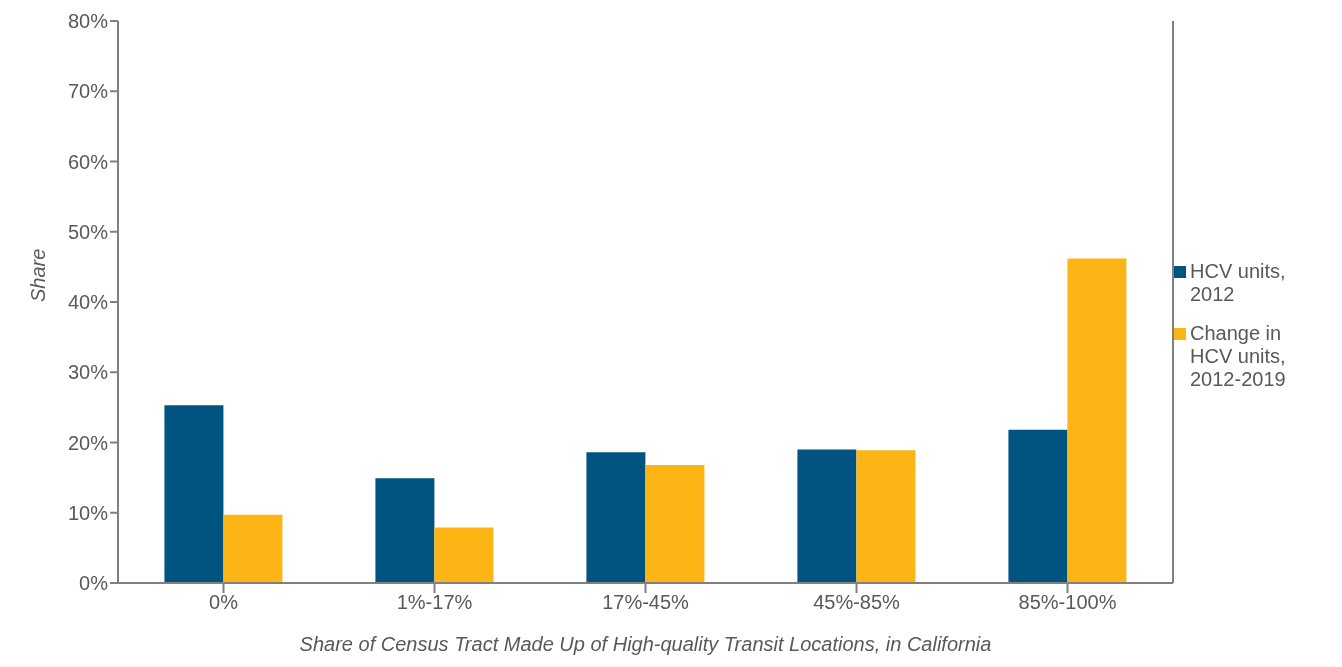 Image resolution: width=1342 pixels, height=667 pixels. What do you see at coordinates (1238, 282) in the screenshot?
I see `legend-label: HCV units, 2012` at bounding box center [1238, 282].